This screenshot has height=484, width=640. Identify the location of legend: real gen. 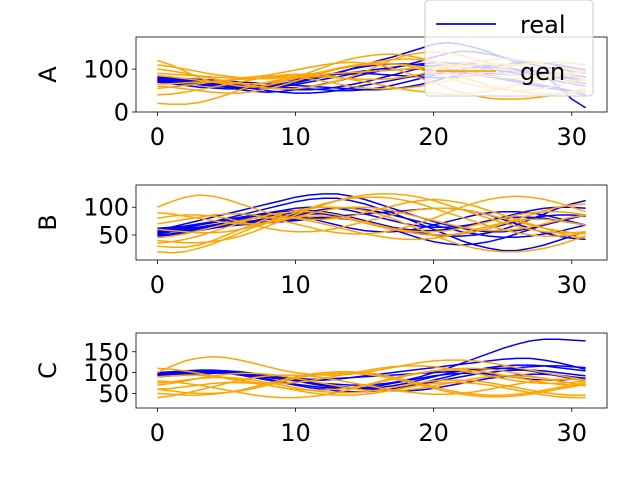
(509, 48).